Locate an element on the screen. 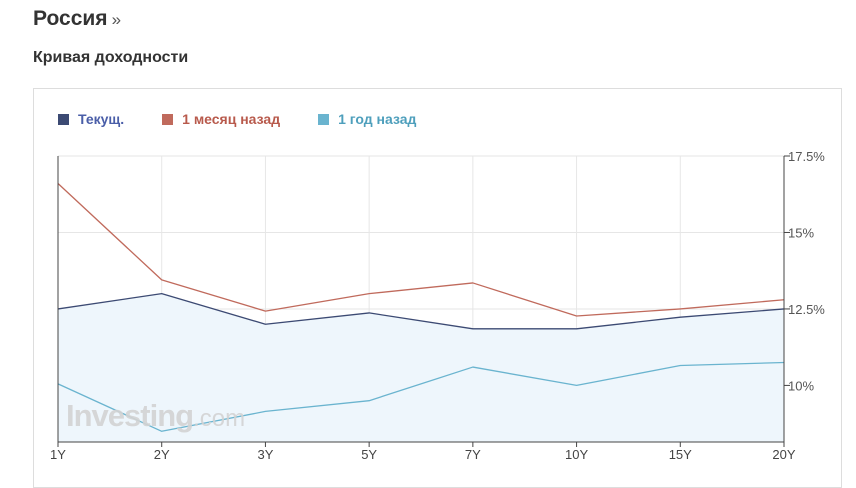  x-tick-label: 15Y is located at coordinates (680, 454).